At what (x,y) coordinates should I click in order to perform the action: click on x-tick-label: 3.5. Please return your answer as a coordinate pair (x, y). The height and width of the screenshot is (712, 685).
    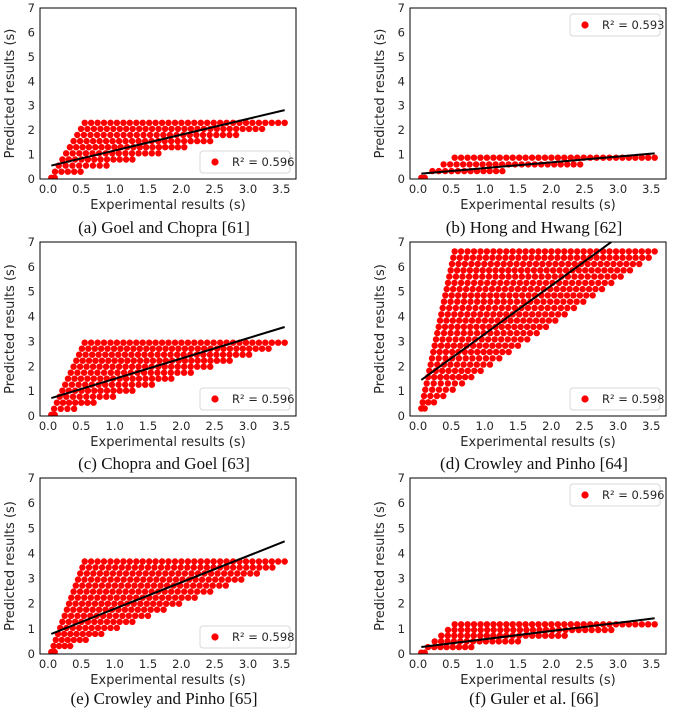
    Looking at the image, I should click on (281, 664).